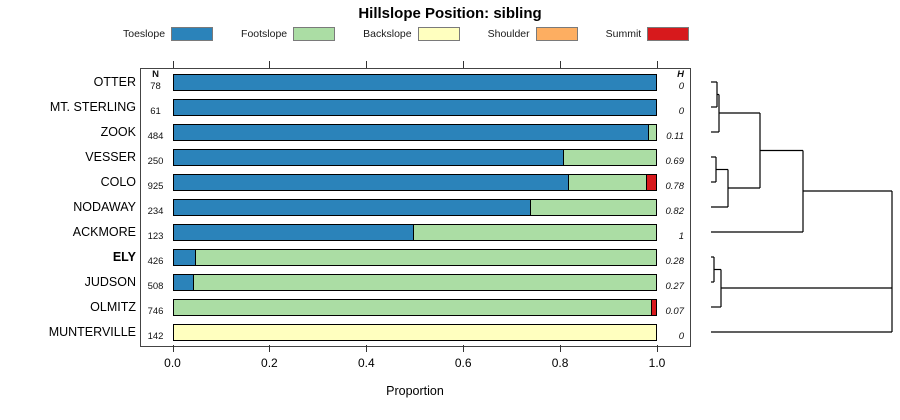 The width and height of the screenshot is (900, 420). I want to click on y-axis-label: VESSER, so click(110, 157).